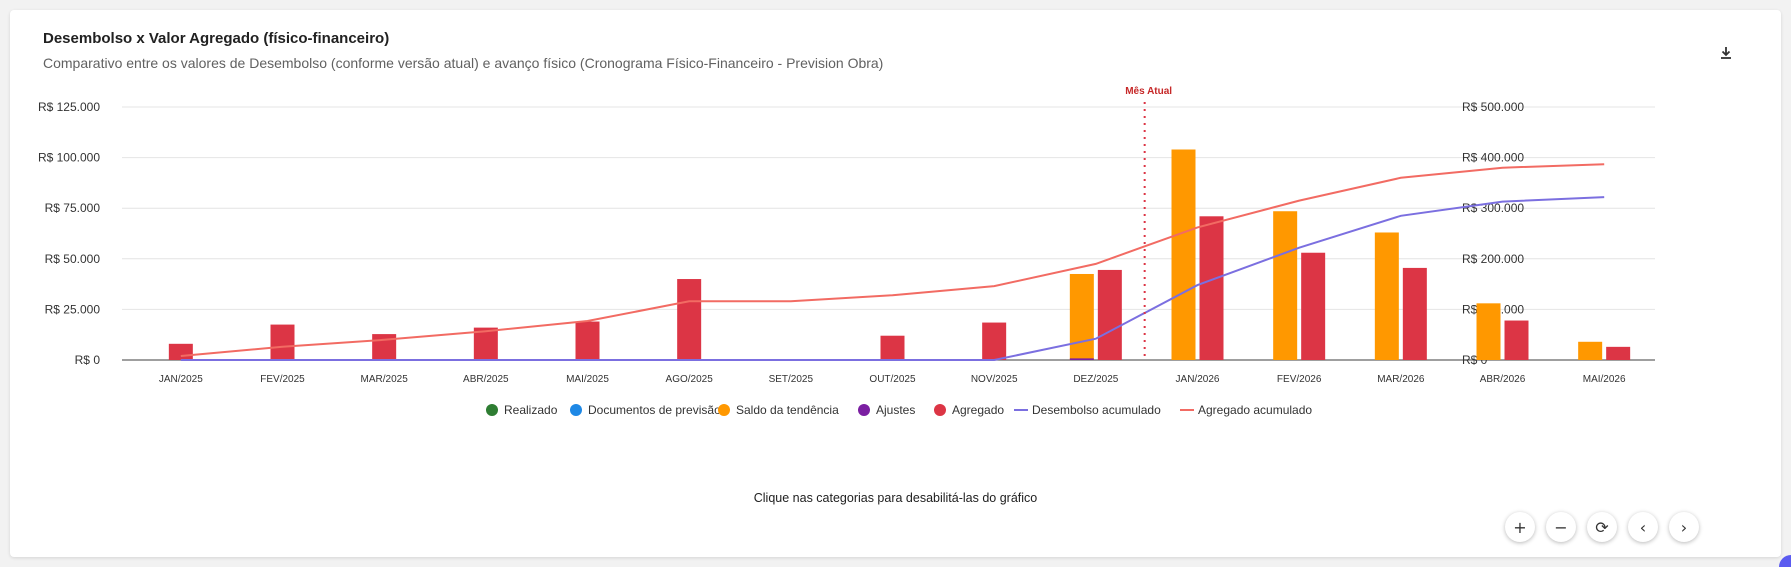 This screenshot has height=567, width=1791. I want to click on x-tick-label: MAR/2026, so click(1401, 379).